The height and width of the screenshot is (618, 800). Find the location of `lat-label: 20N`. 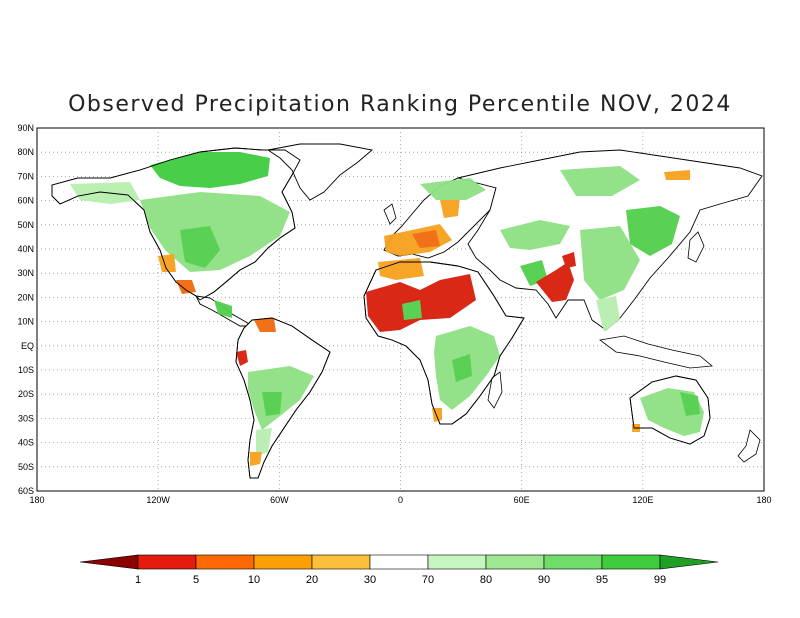

lat-label: 20N is located at coordinates (25, 297).